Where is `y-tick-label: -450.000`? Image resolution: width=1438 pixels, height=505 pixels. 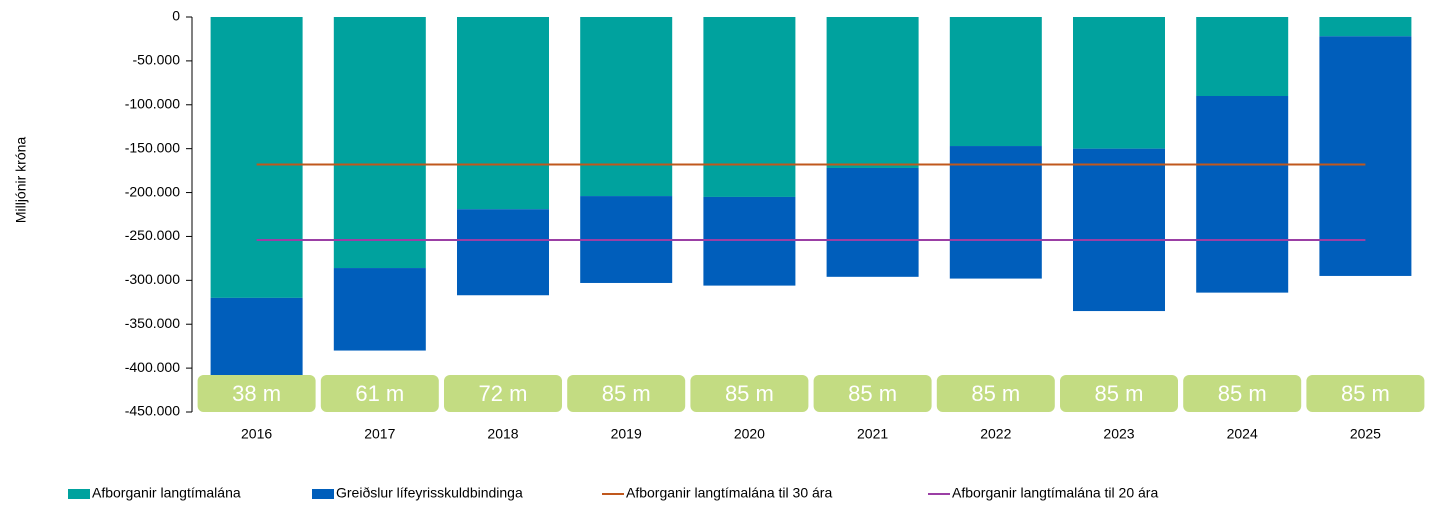
y-tick-label: -450.000 is located at coordinates (152, 411).